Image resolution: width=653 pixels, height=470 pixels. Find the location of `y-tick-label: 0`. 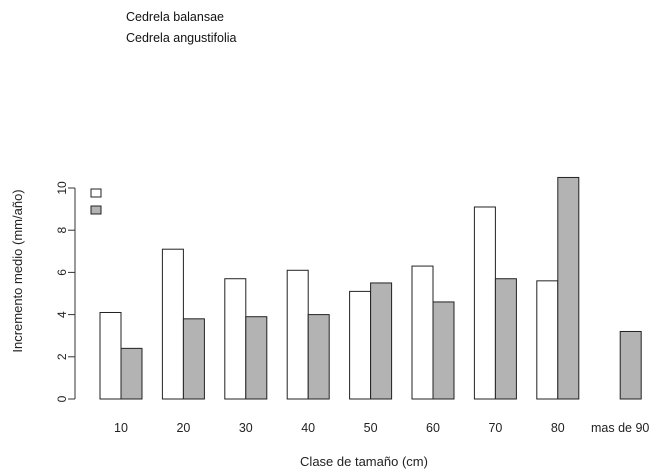

y-tick-label: 0 is located at coordinates (62, 398).